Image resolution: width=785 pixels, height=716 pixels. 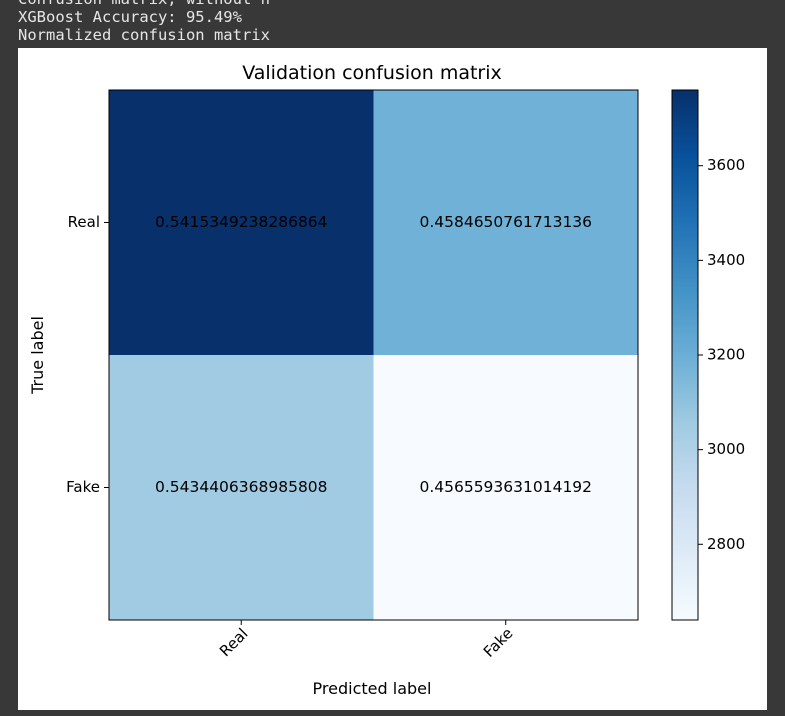 I want to click on x-tick-label: Fake, so click(x=498, y=642).